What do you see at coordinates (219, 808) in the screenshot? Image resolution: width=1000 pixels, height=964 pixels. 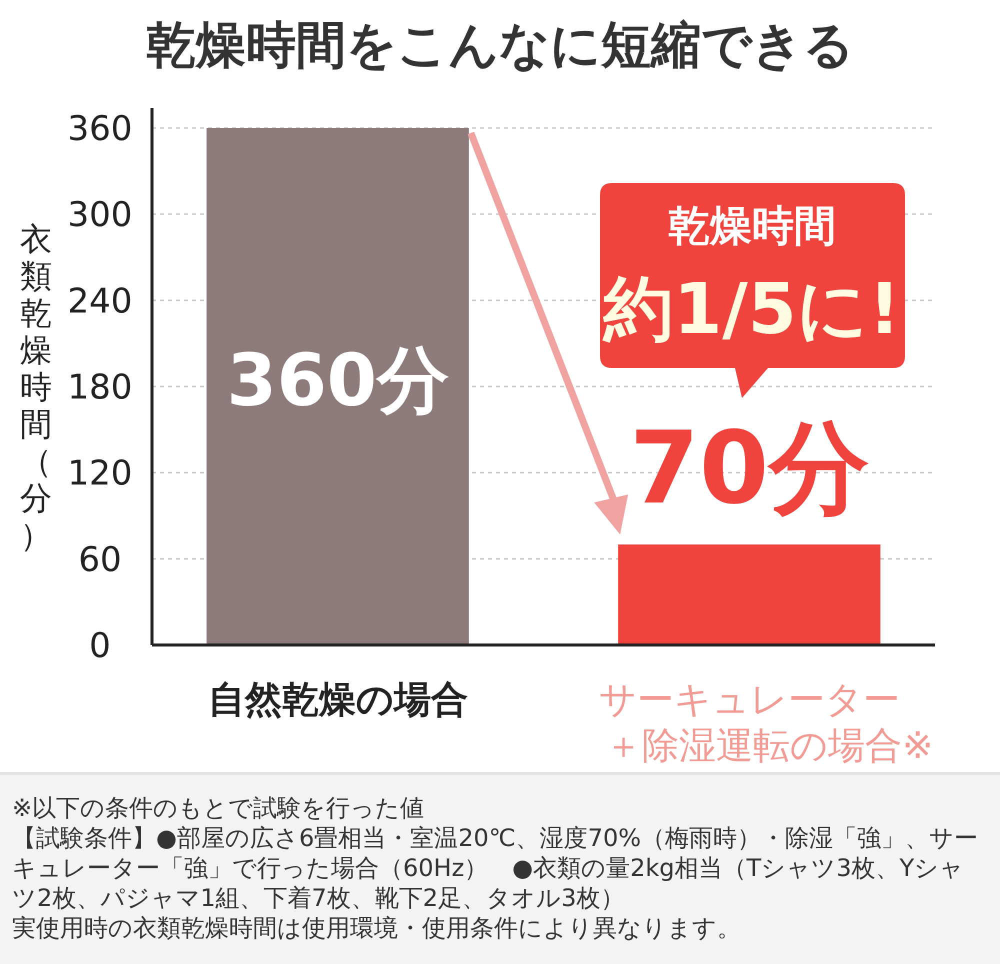 I see `text: ※以下の条件のもとで試験を行った値` at bounding box center [219, 808].